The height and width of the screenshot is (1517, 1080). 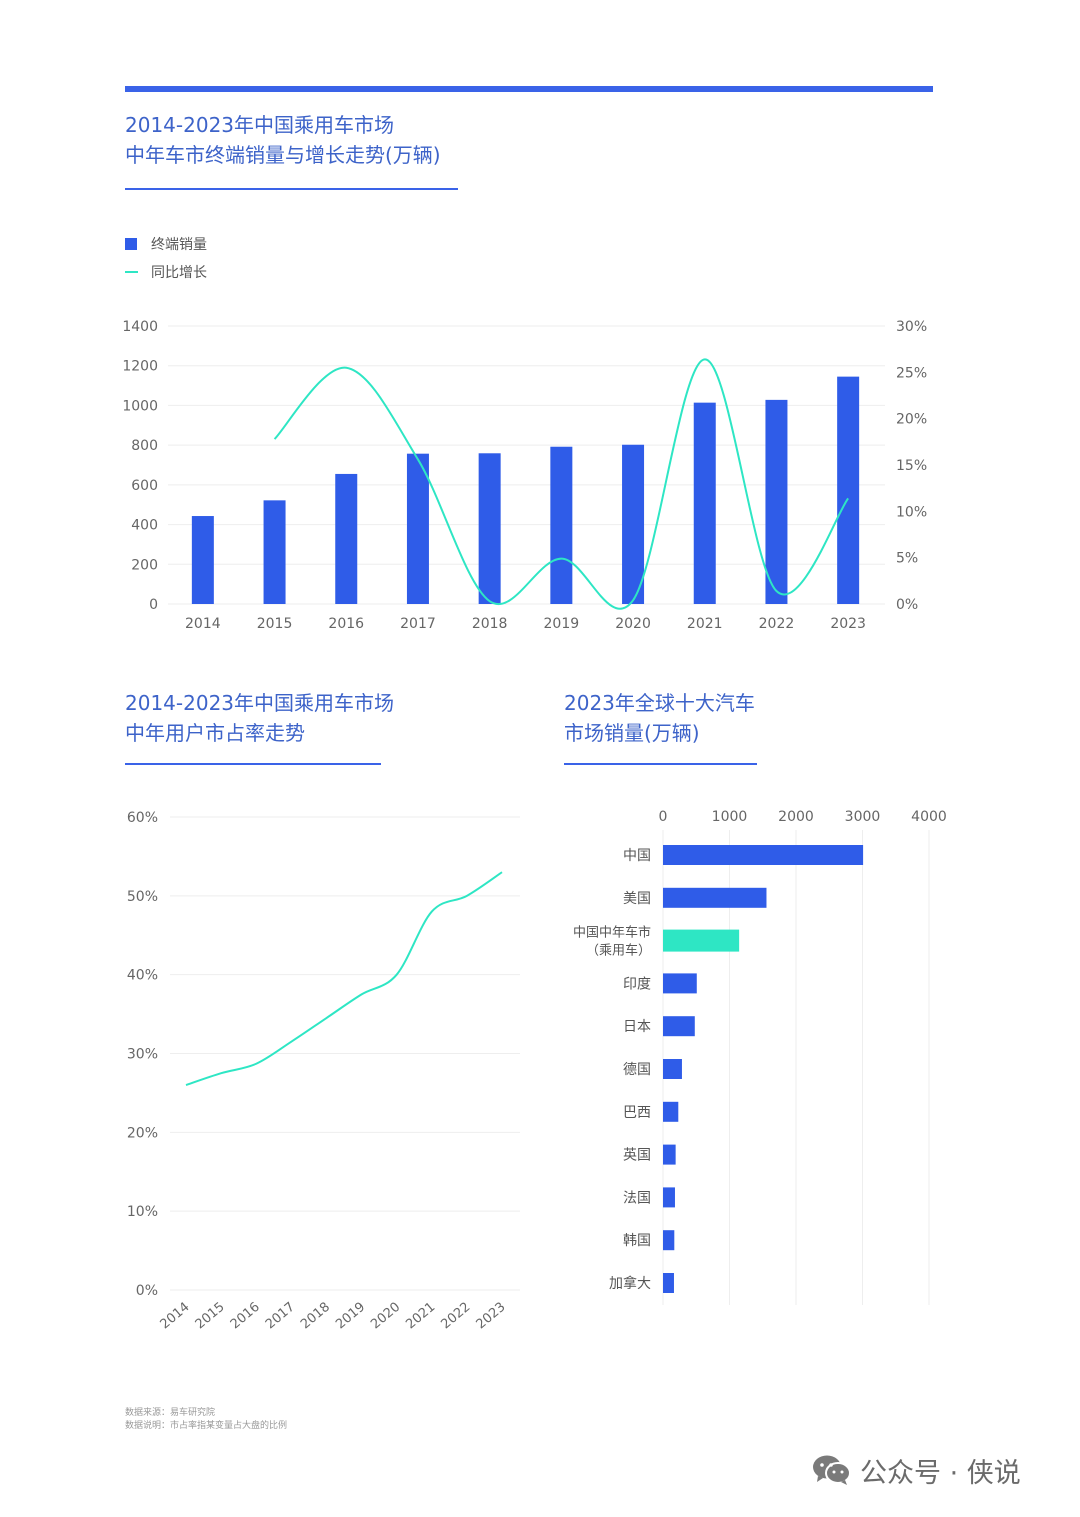 I want to click on wechat-icon, so click(x=832, y=1470).